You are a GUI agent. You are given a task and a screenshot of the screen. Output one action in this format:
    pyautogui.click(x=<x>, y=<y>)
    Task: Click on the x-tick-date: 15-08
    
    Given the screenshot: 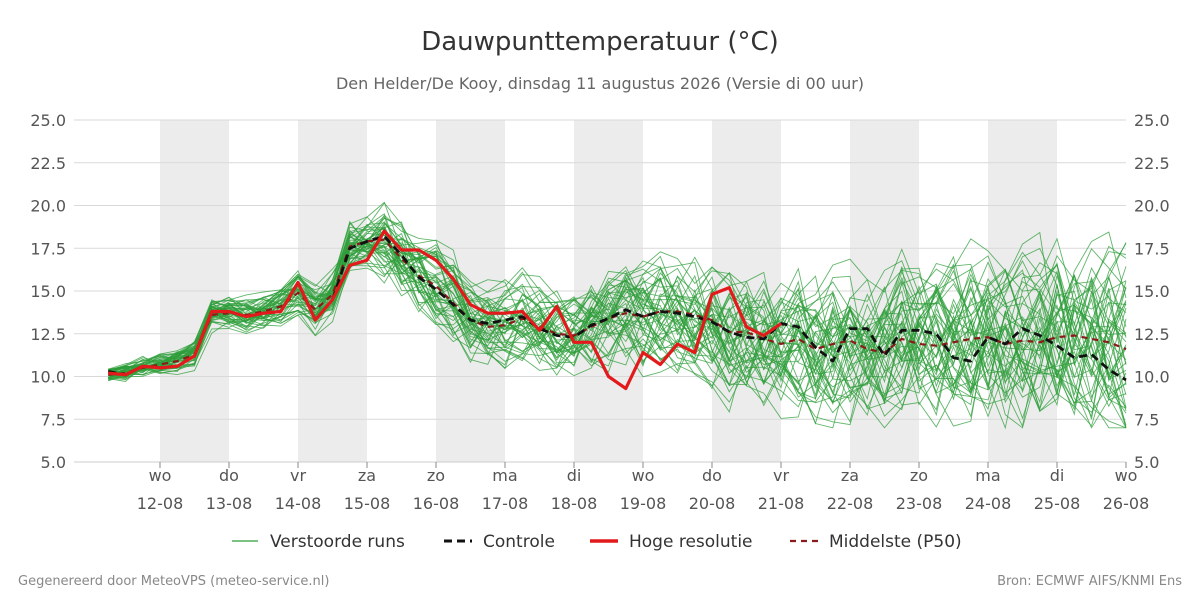 What is the action you would take?
    pyautogui.click(x=367, y=503)
    